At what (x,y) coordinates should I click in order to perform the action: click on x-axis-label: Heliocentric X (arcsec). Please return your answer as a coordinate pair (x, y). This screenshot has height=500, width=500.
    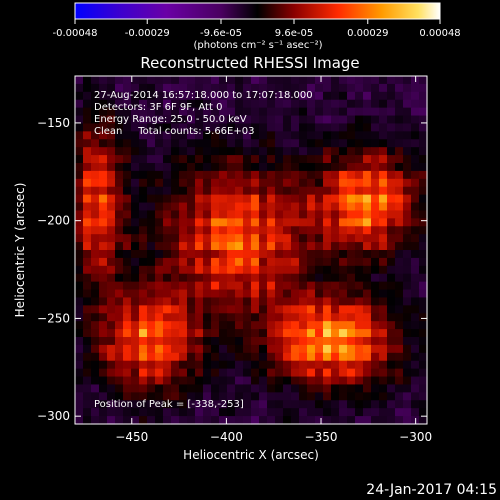
    Looking at the image, I should click on (251, 455).